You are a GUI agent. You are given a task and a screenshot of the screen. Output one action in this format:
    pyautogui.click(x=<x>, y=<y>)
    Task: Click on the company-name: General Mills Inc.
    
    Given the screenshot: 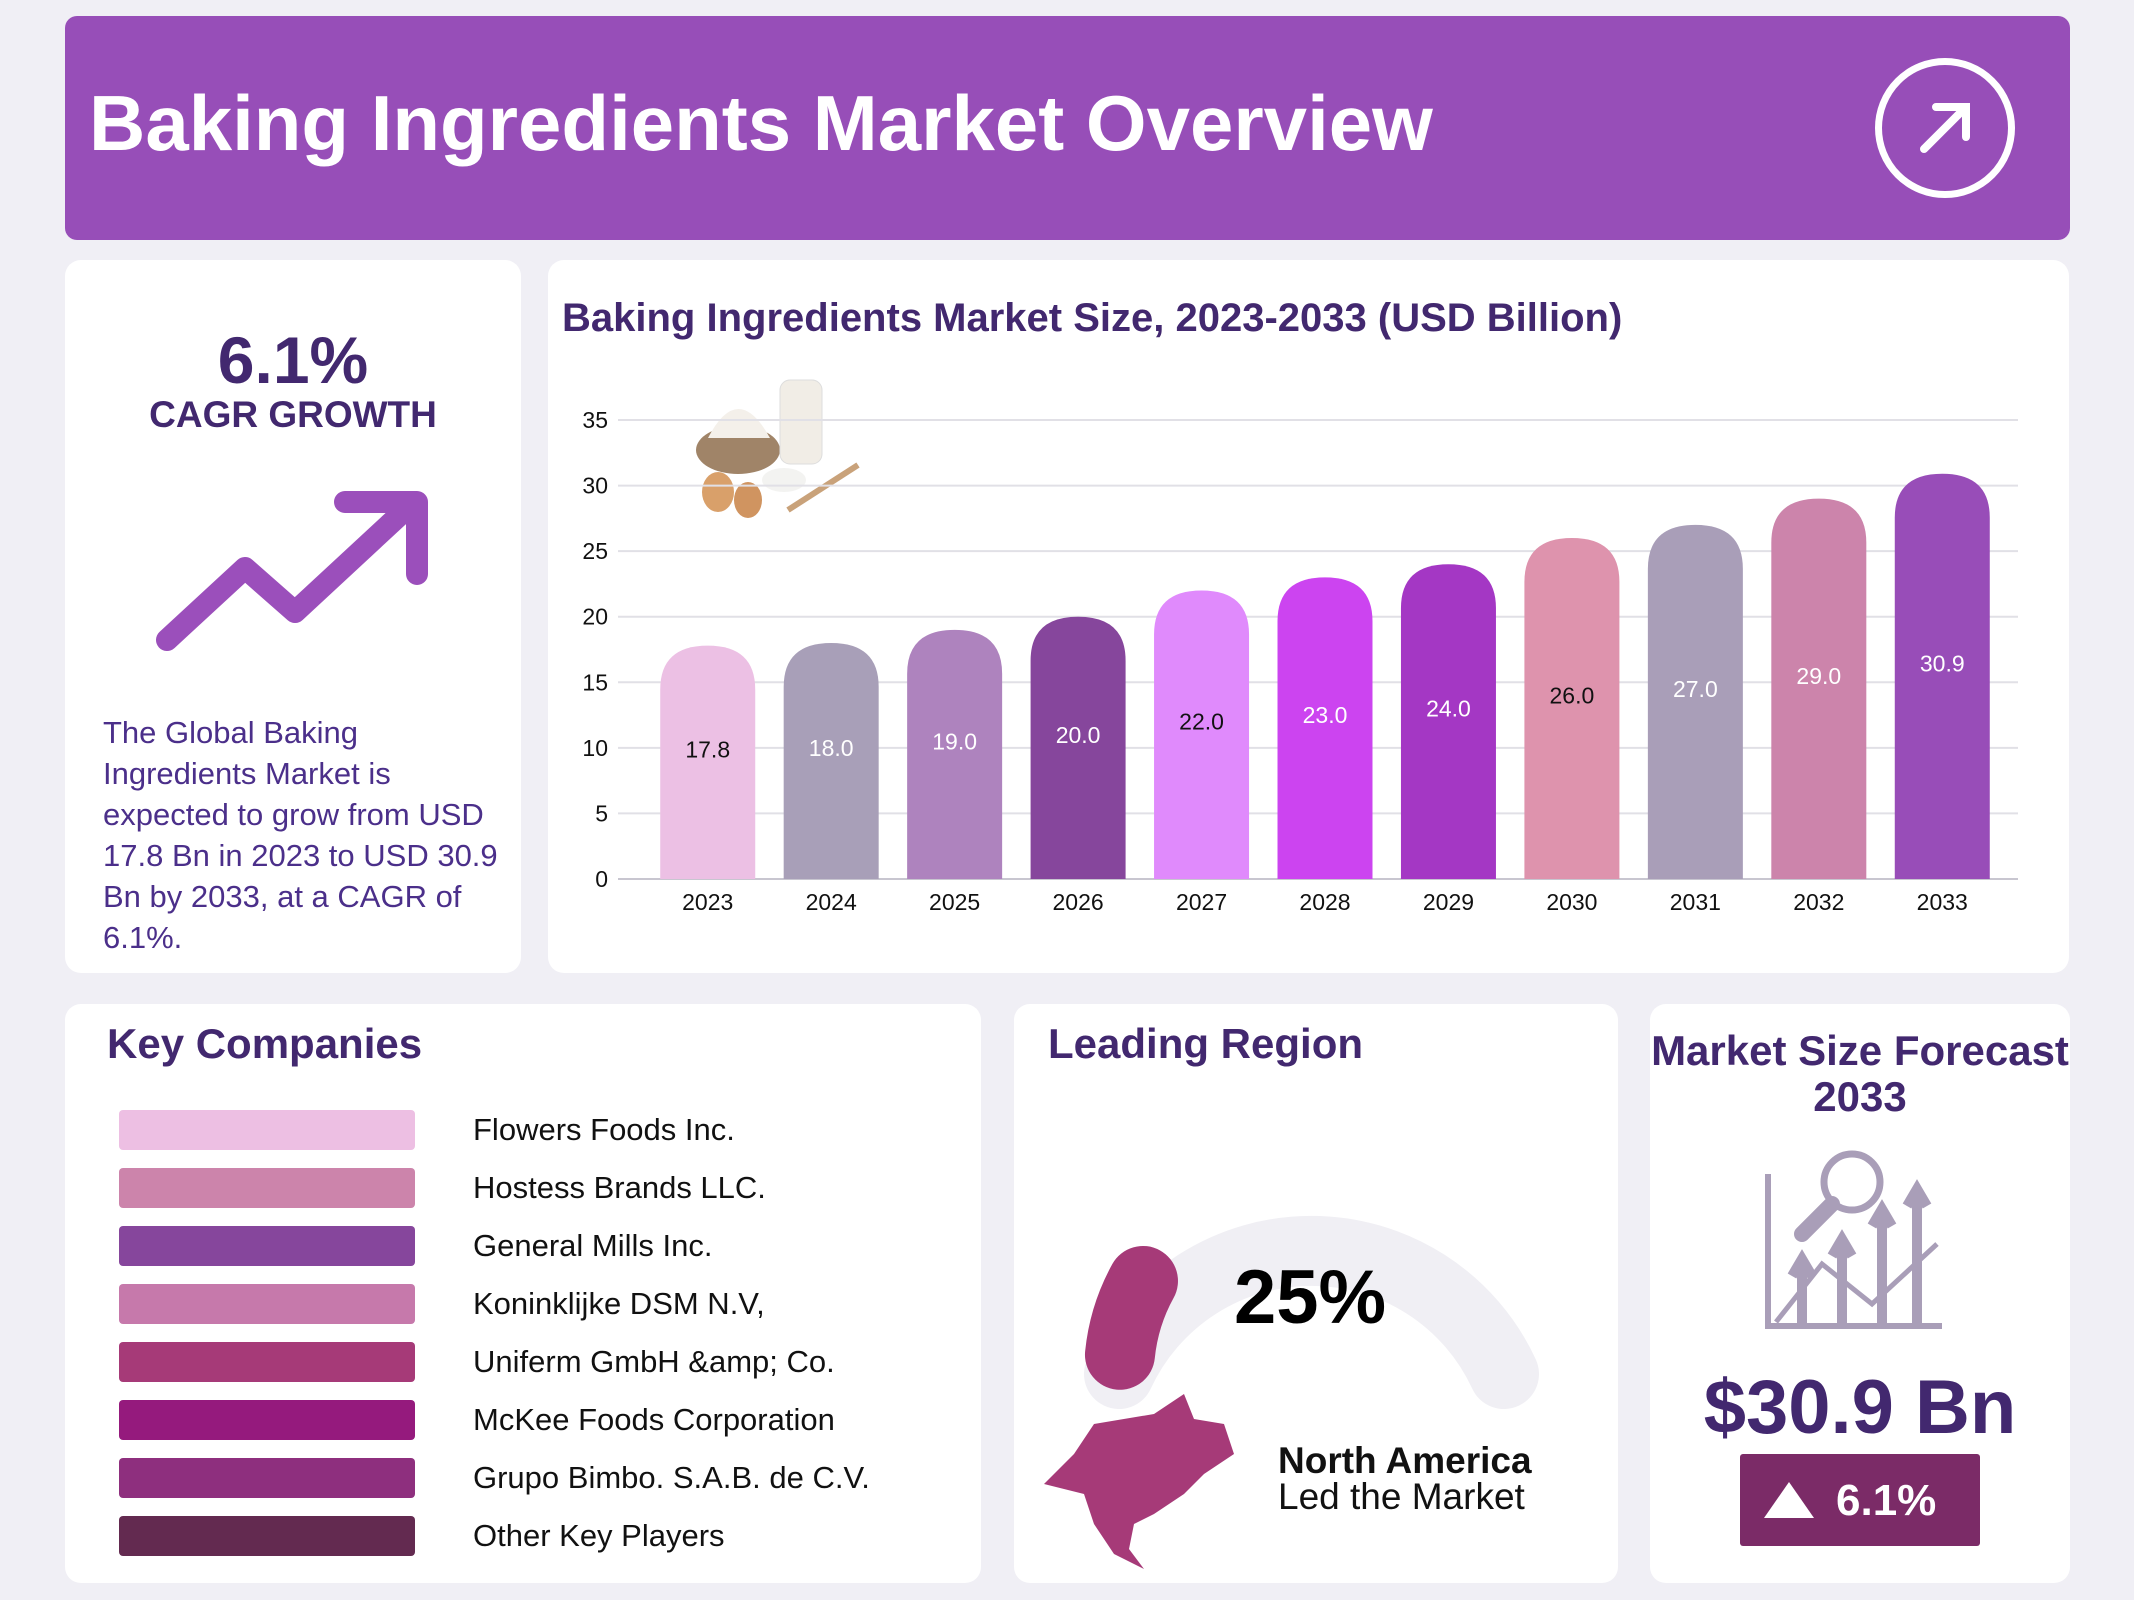 What is the action you would take?
    pyautogui.click(x=593, y=1245)
    